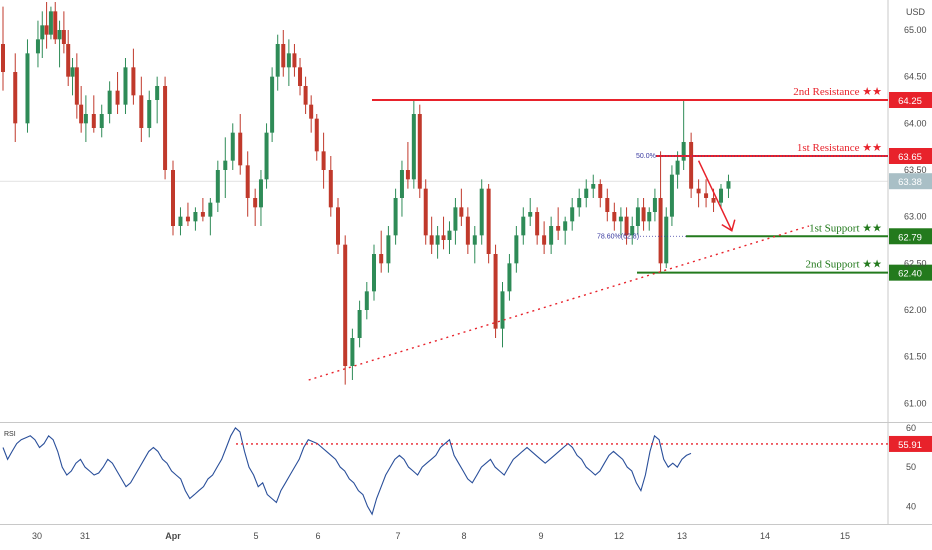 This screenshot has height=550, width=932. I want to click on time-tick-label: 8, so click(463, 536).